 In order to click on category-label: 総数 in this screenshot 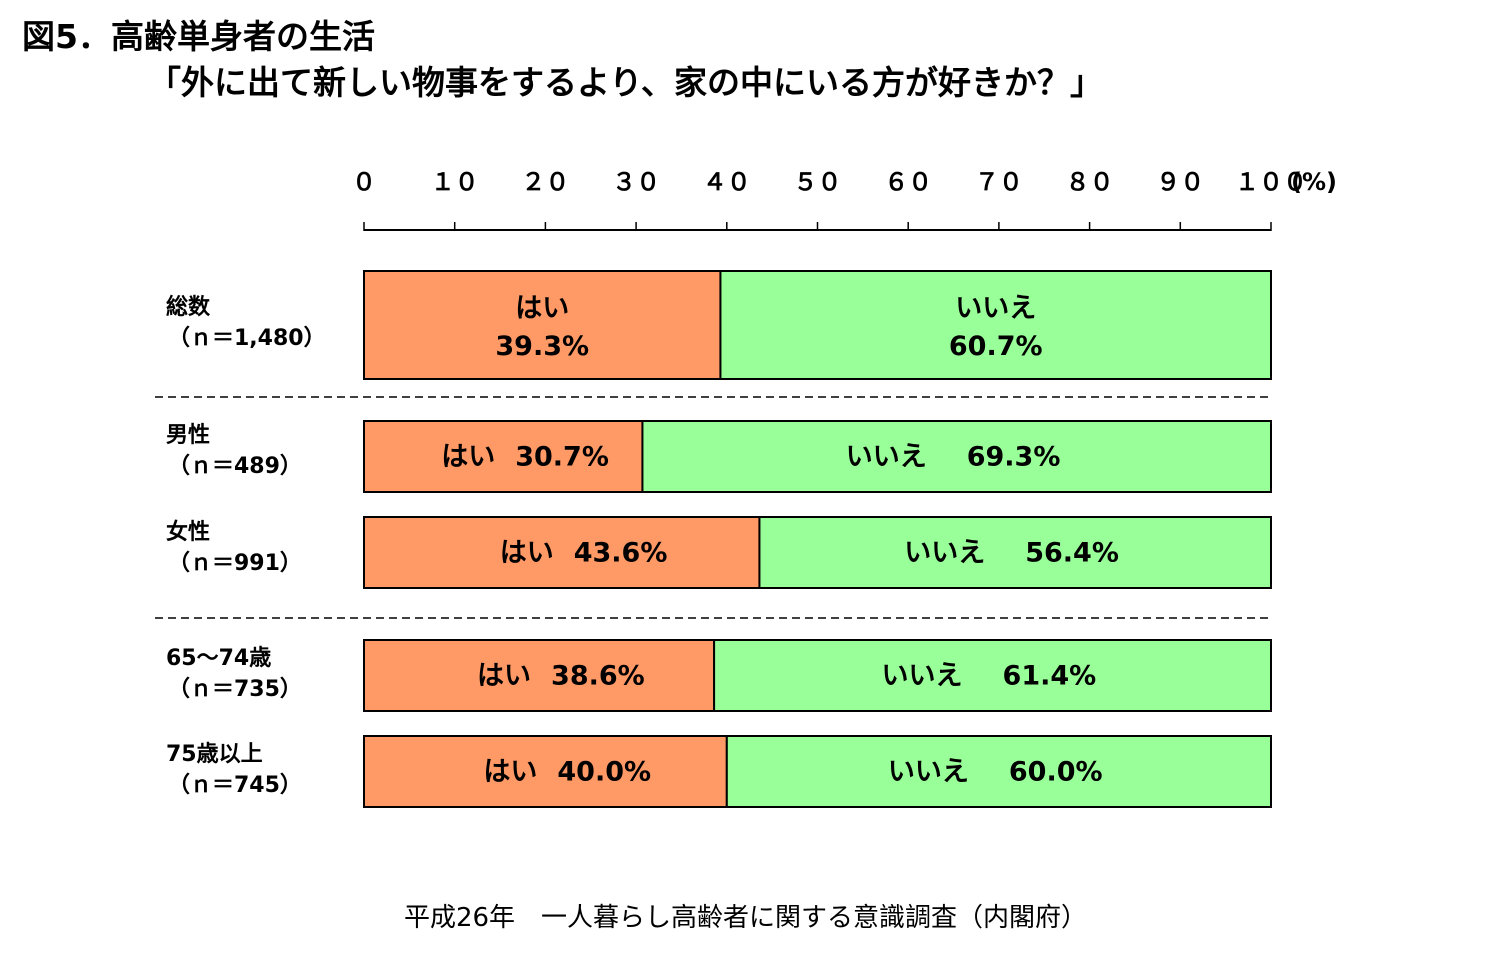, I will do `click(188, 307)`.